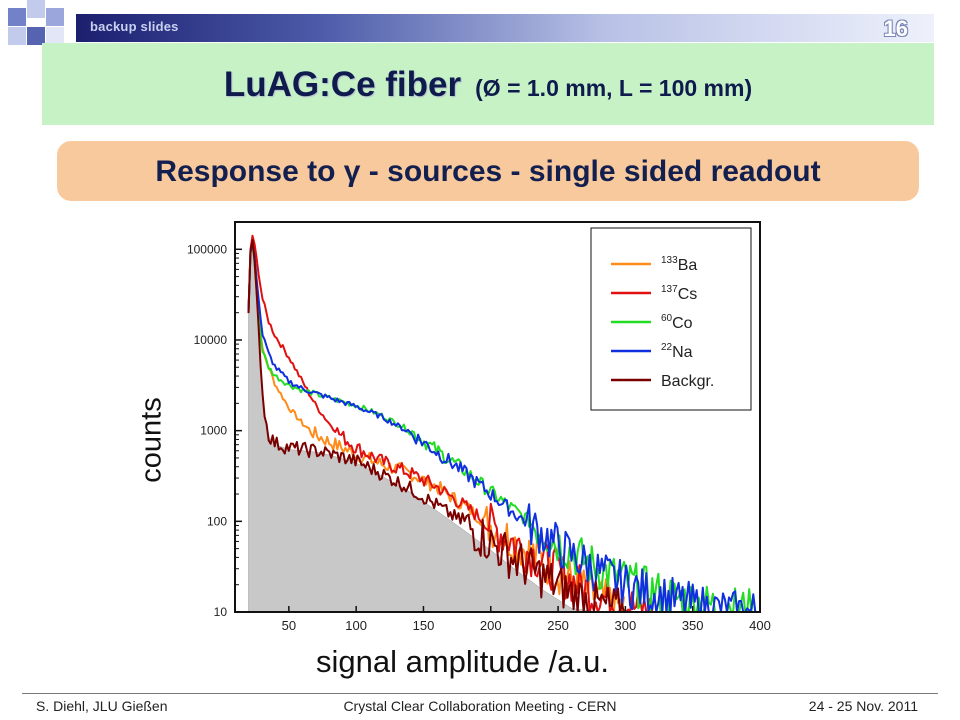  What do you see at coordinates (614, 88) in the screenshot?
I see `slide-title-dimensions: (Ø = 1.0 mm, L = 100 mm)` at bounding box center [614, 88].